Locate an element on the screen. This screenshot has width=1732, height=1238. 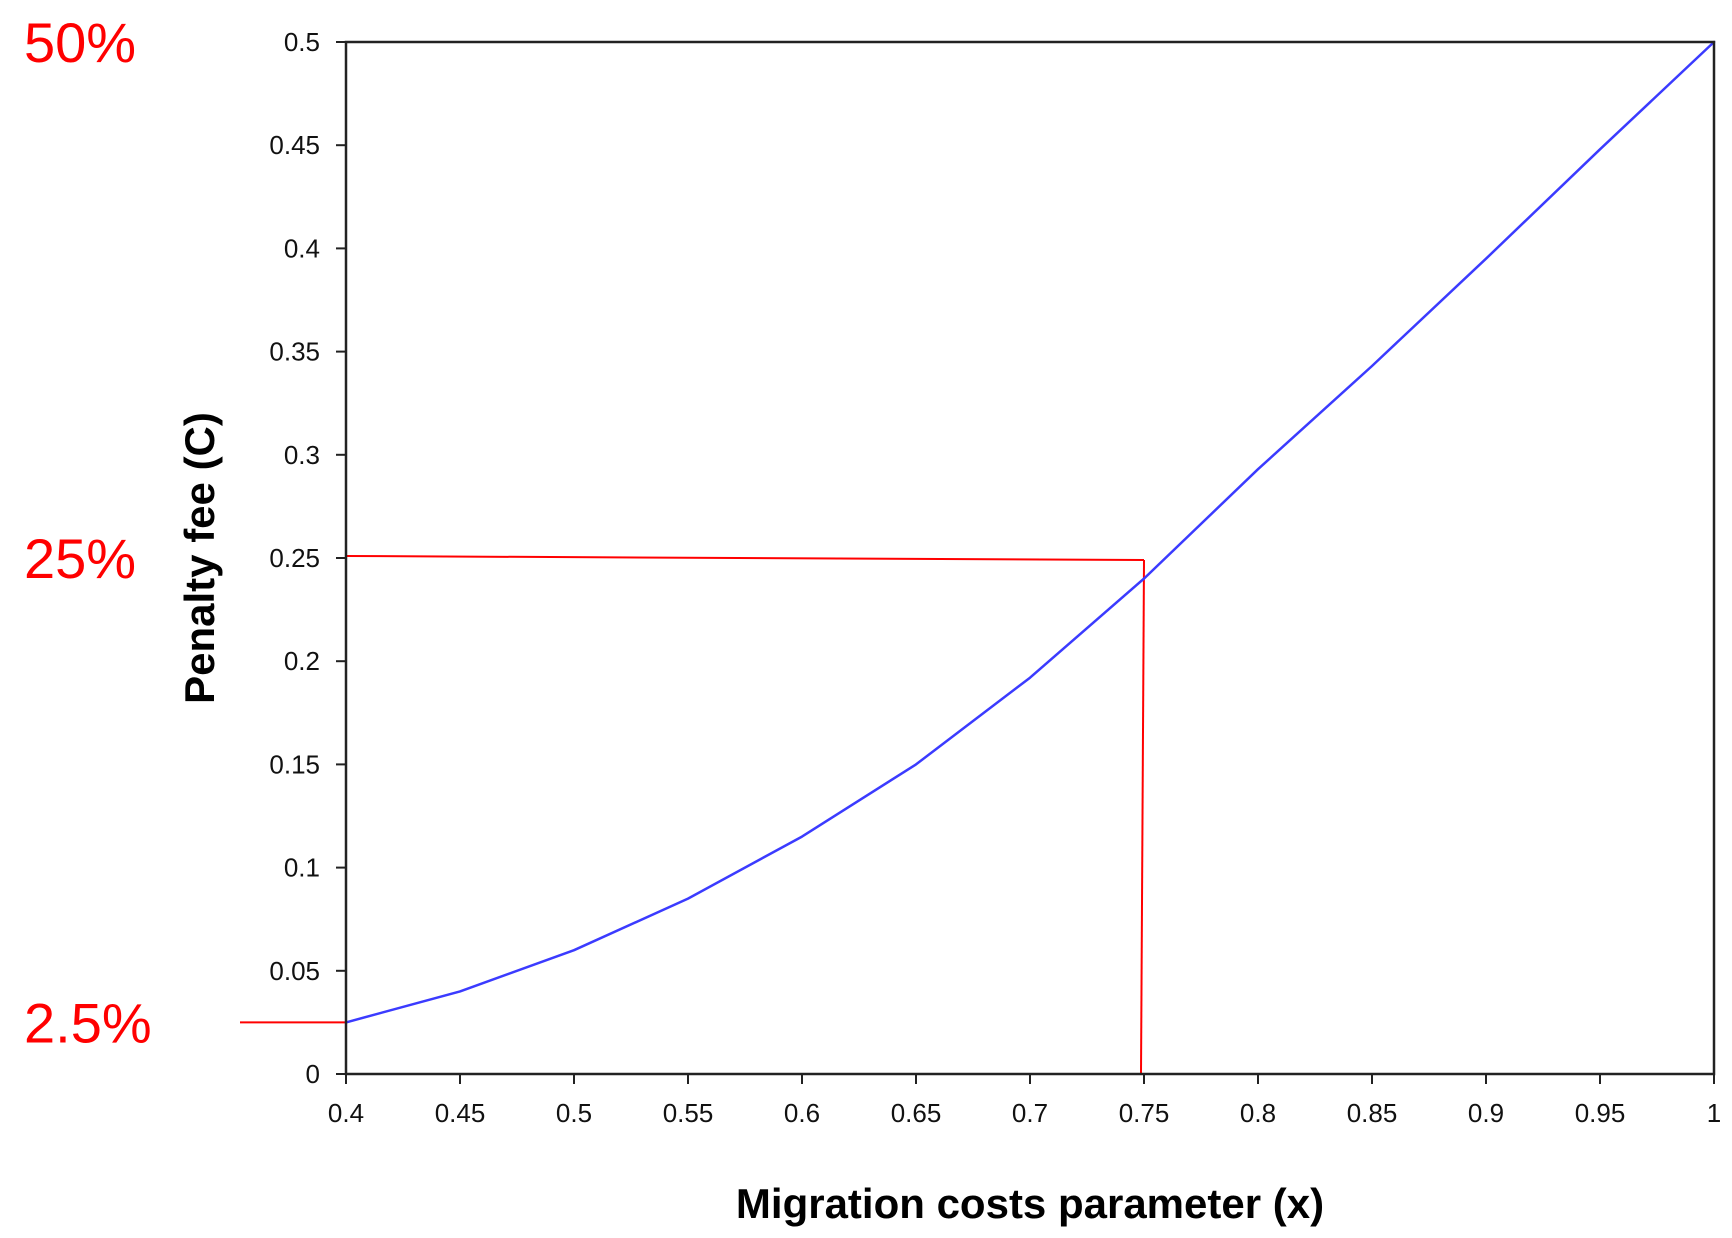
y-tick-label: 0.35 is located at coordinates (294, 352).